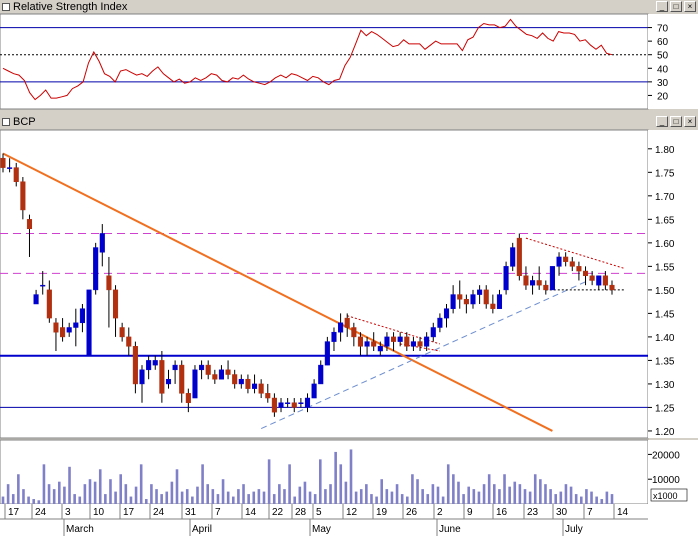 The height and width of the screenshot is (536, 698). I want to click on price-axis-area, so click(673, 284).